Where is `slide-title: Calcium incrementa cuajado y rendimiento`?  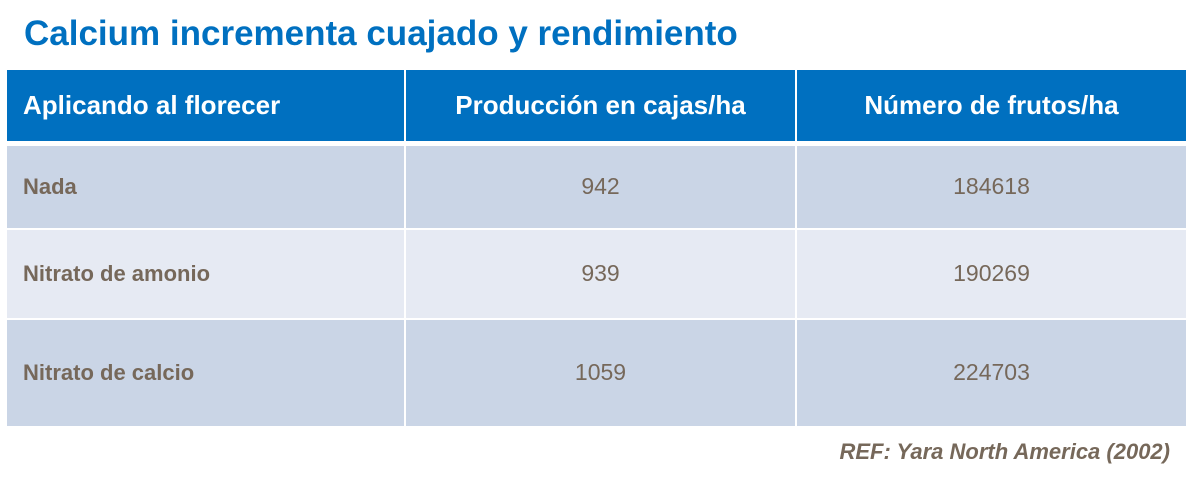 slide-title: Calcium incrementa cuajado y rendimiento is located at coordinates (381, 33).